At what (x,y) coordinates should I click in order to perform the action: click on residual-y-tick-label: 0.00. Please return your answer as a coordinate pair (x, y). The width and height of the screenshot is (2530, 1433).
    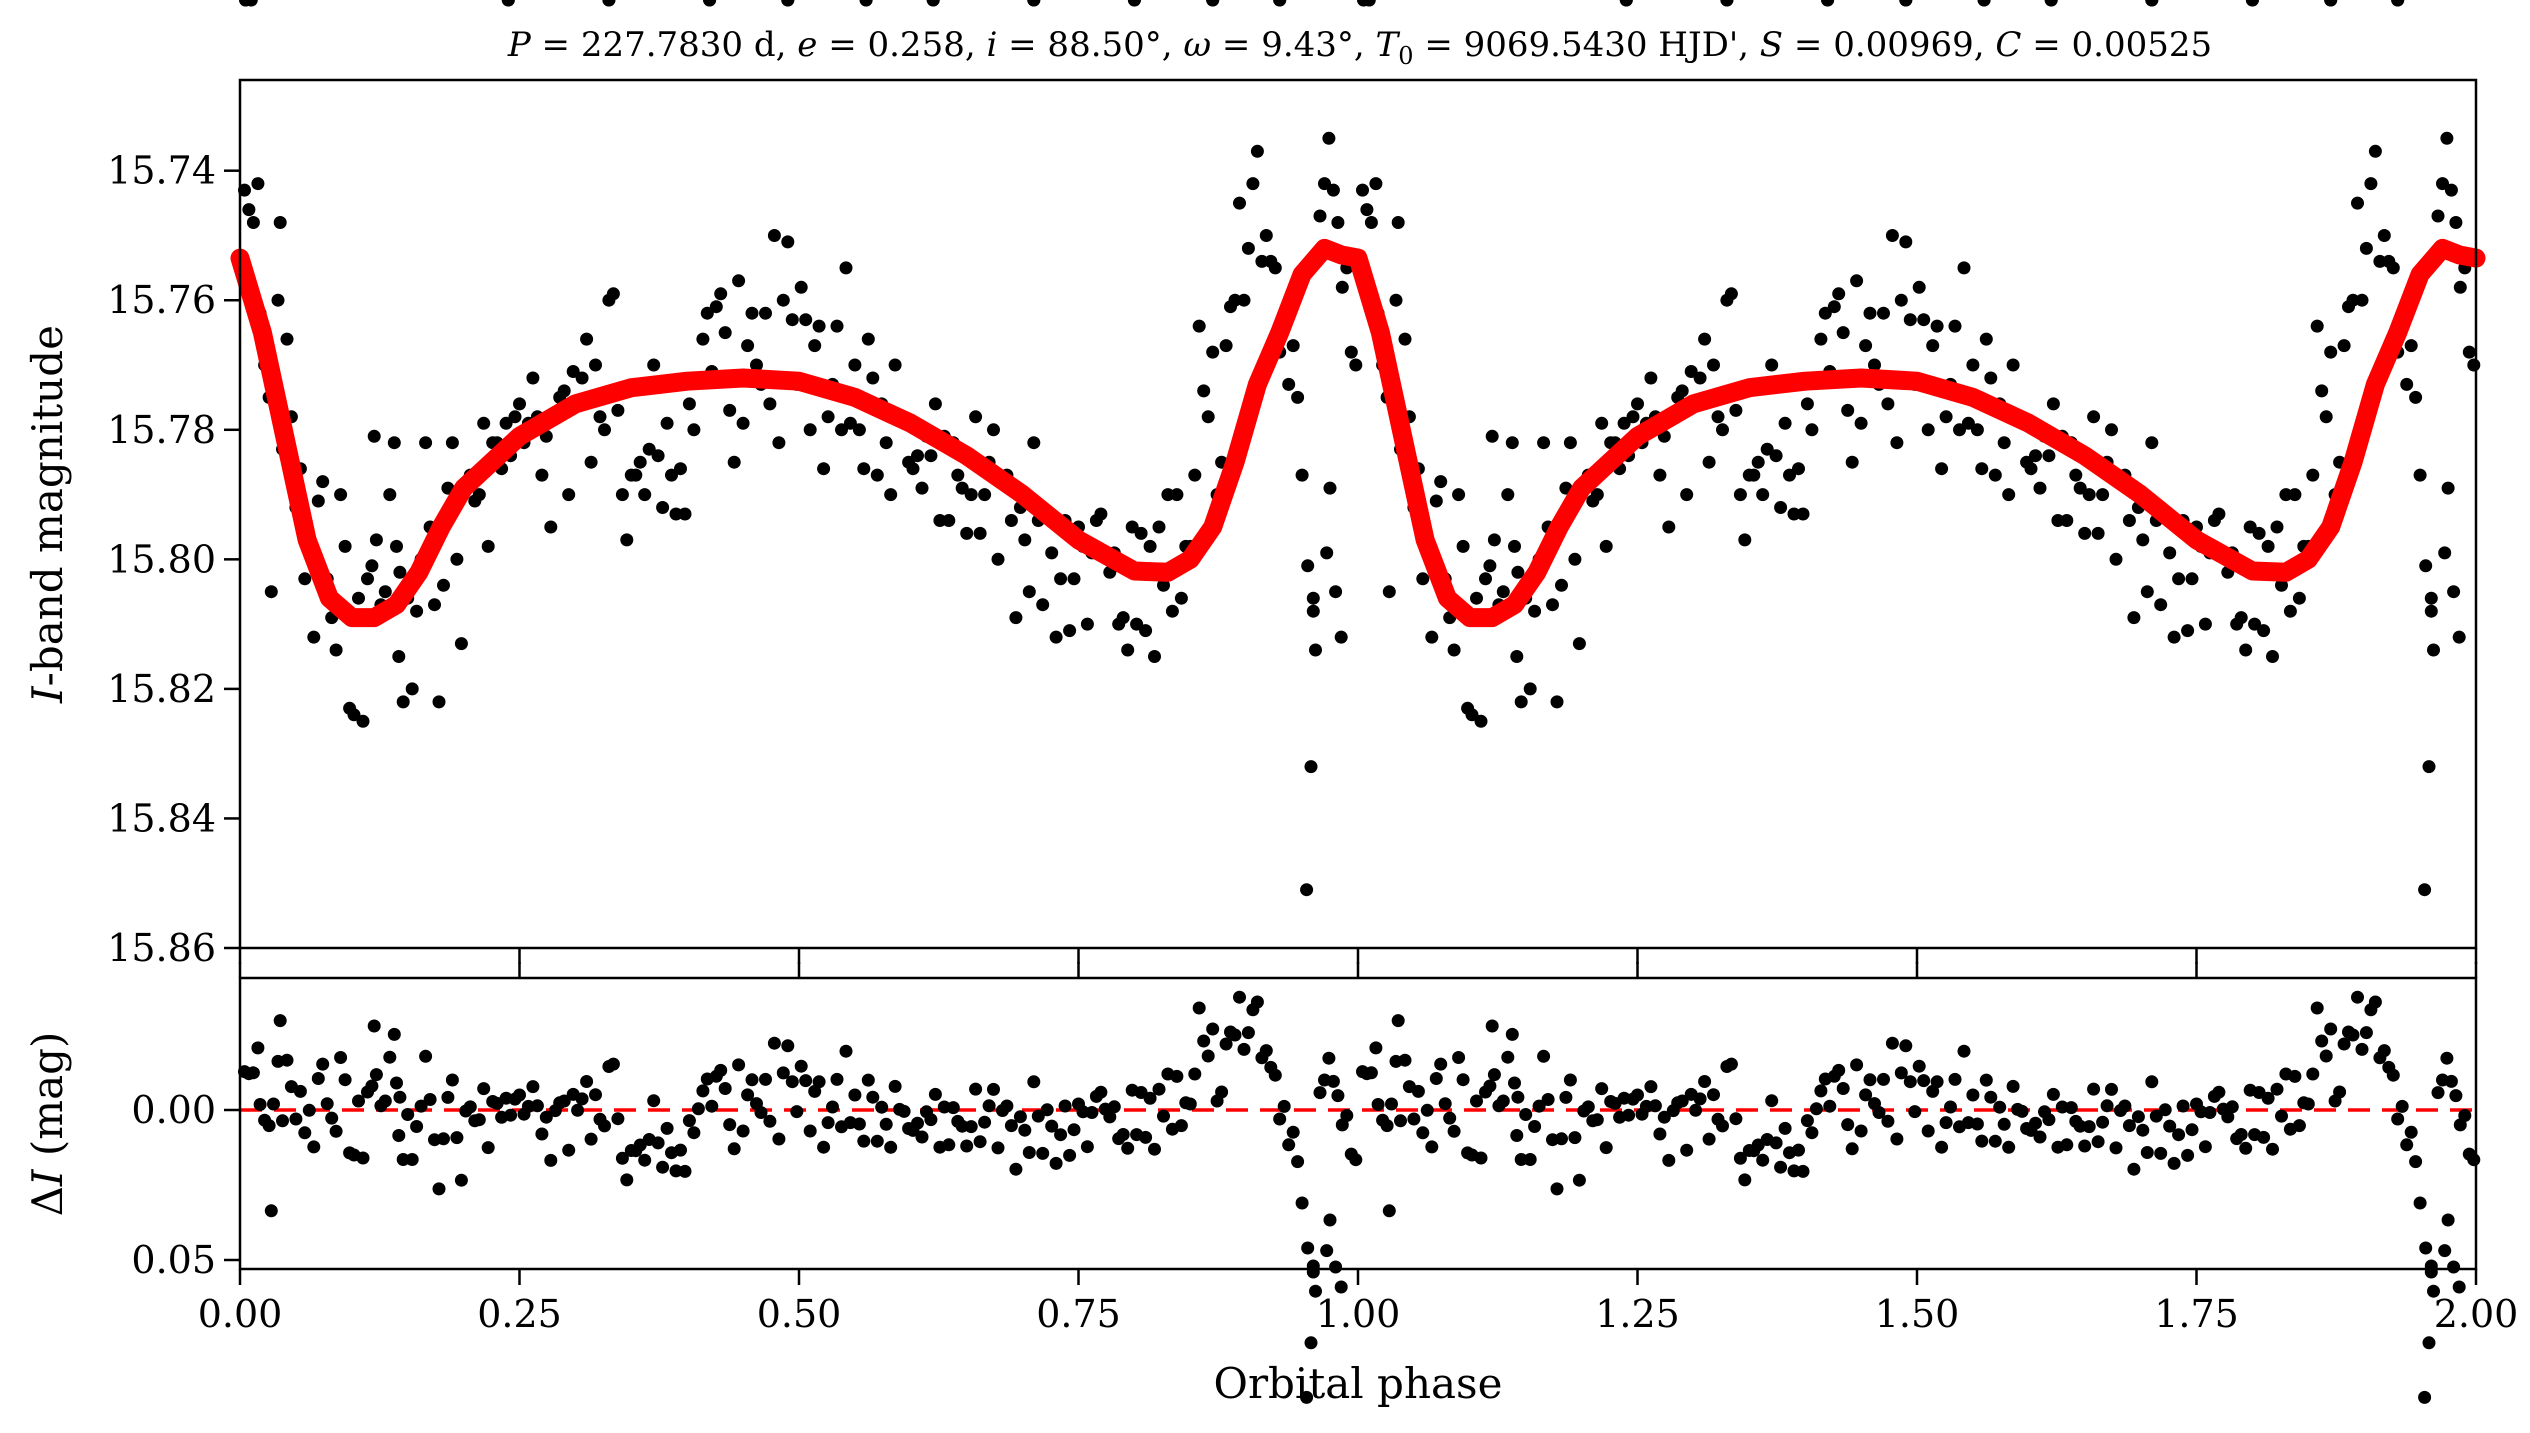
    Looking at the image, I should click on (173, 1110).